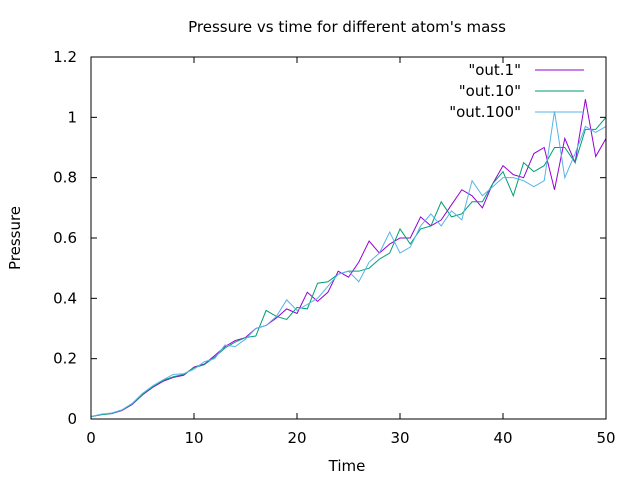 This screenshot has width=640, height=480. Describe the element at coordinates (65, 359) in the screenshot. I see `y-tick-label: 0.2` at that location.